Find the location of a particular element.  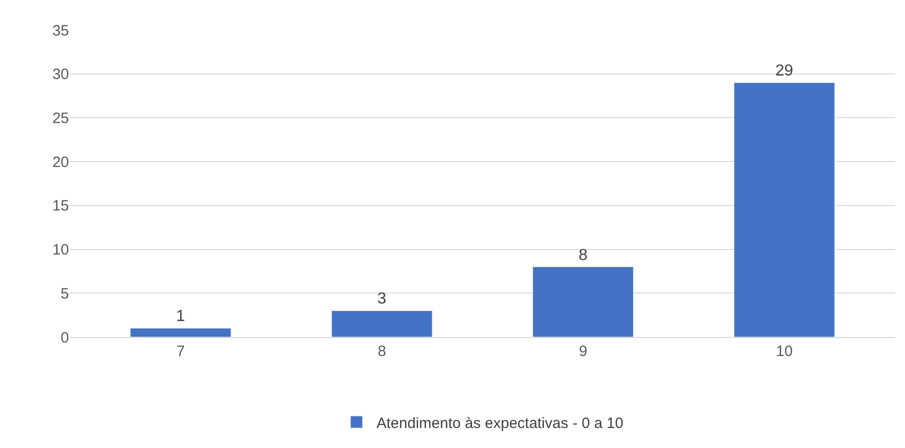

y-tick-label: 25 is located at coordinates (60, 118).